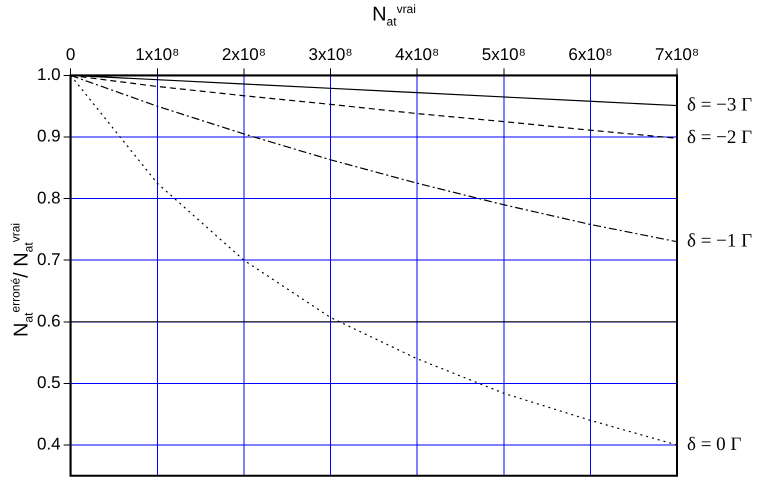  I want to click on x-tick-label: 7x10⁸, so click(677, 54).